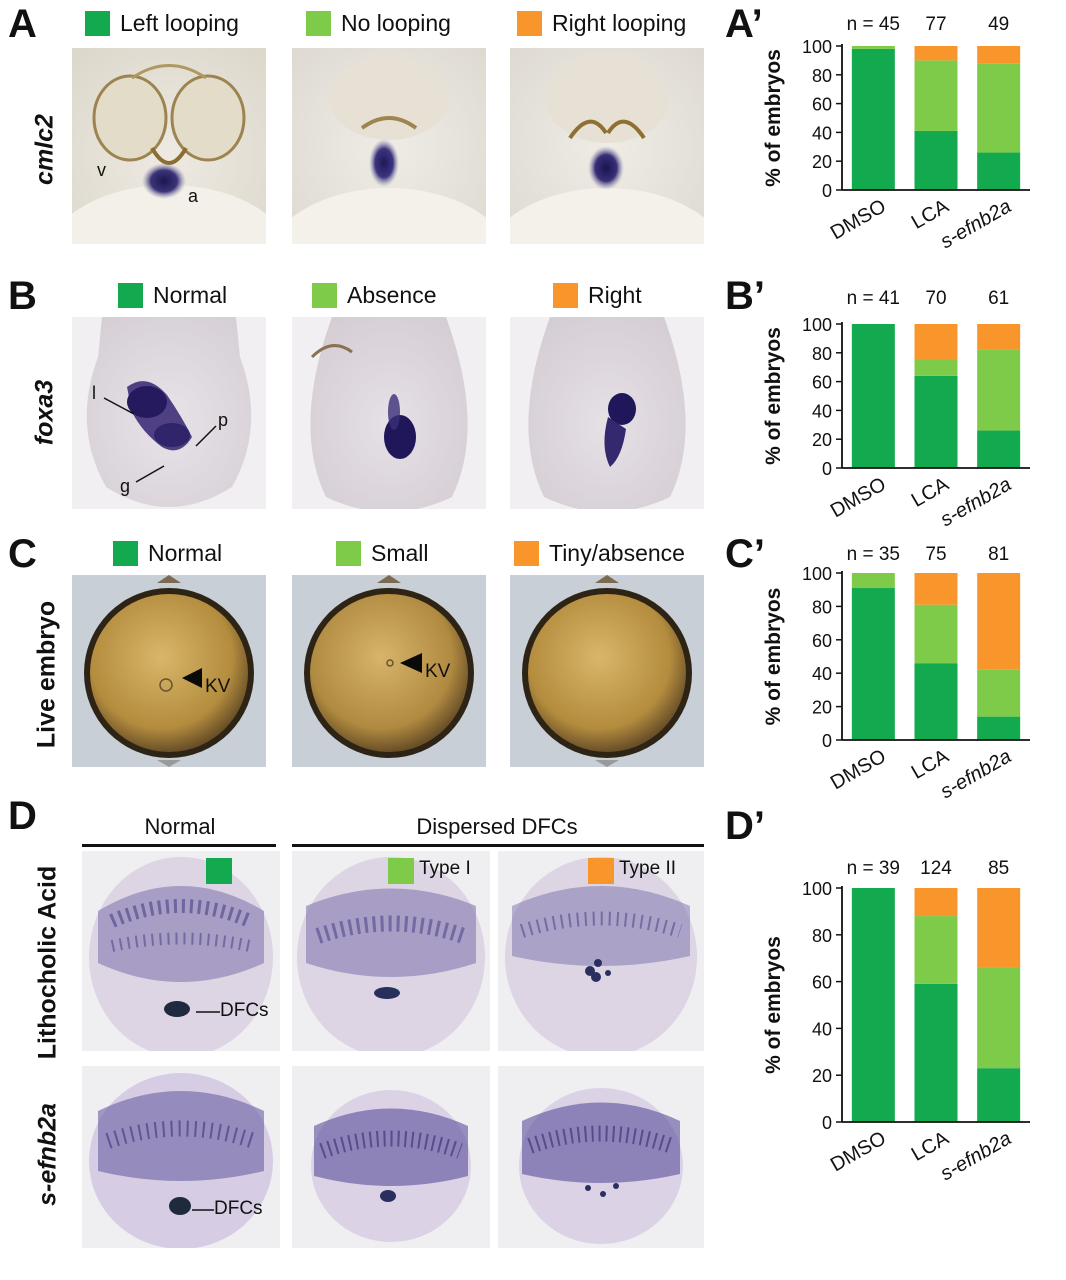 The height and width of the screenshot is (1280, 1066). What do you see at coordinates (998, 298) in the screenshot?
I see `n-count-label: 61` at bounding box center [998, 298].